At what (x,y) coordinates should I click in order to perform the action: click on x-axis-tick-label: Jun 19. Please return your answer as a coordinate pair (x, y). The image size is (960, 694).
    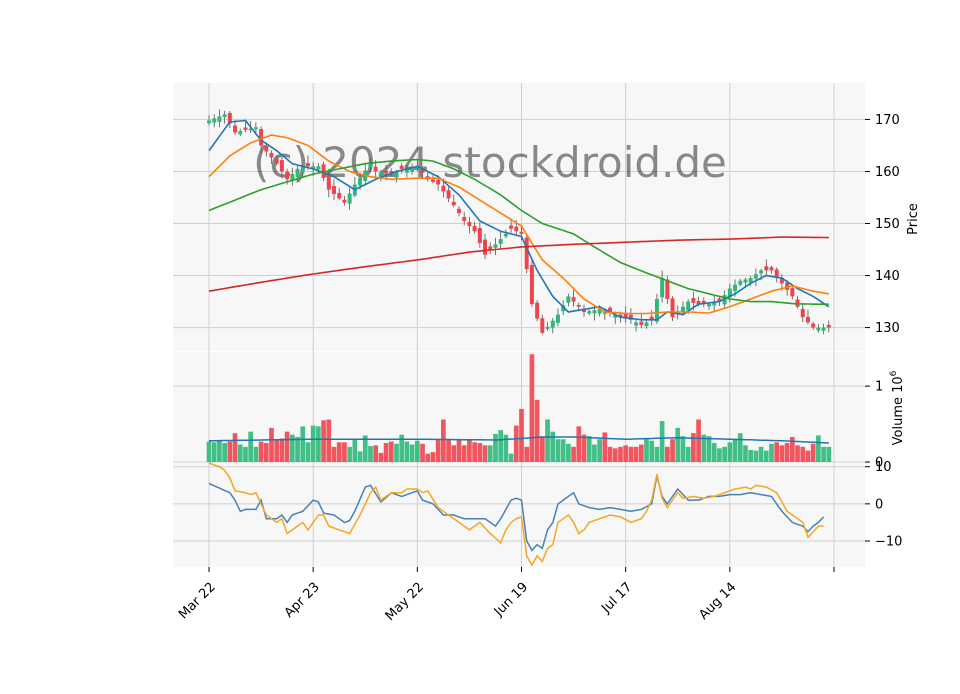
    Looking at the image, I should click on (511, 600).